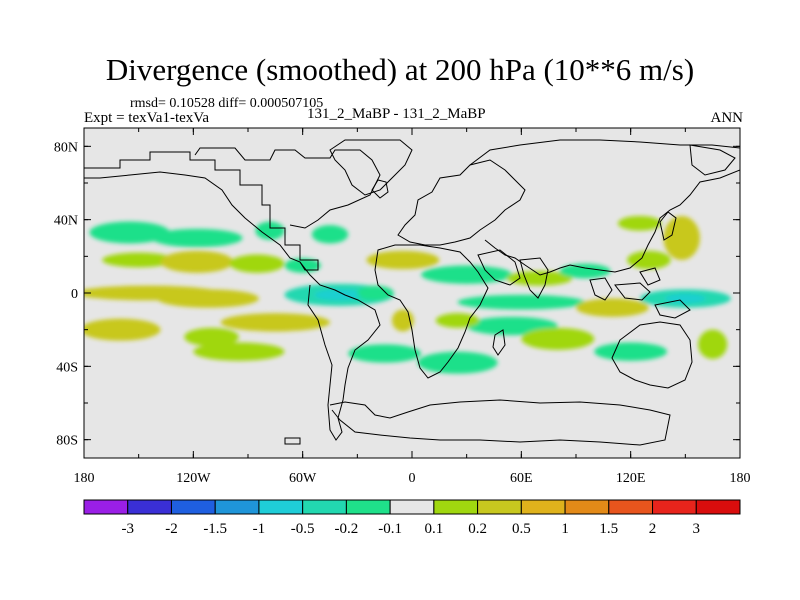 This screenshot has height=600, width=800. What do you see at coordinates (67, 441) in the screenshot?
I see `lat-label: 80S` at bounding box center [67, 441].